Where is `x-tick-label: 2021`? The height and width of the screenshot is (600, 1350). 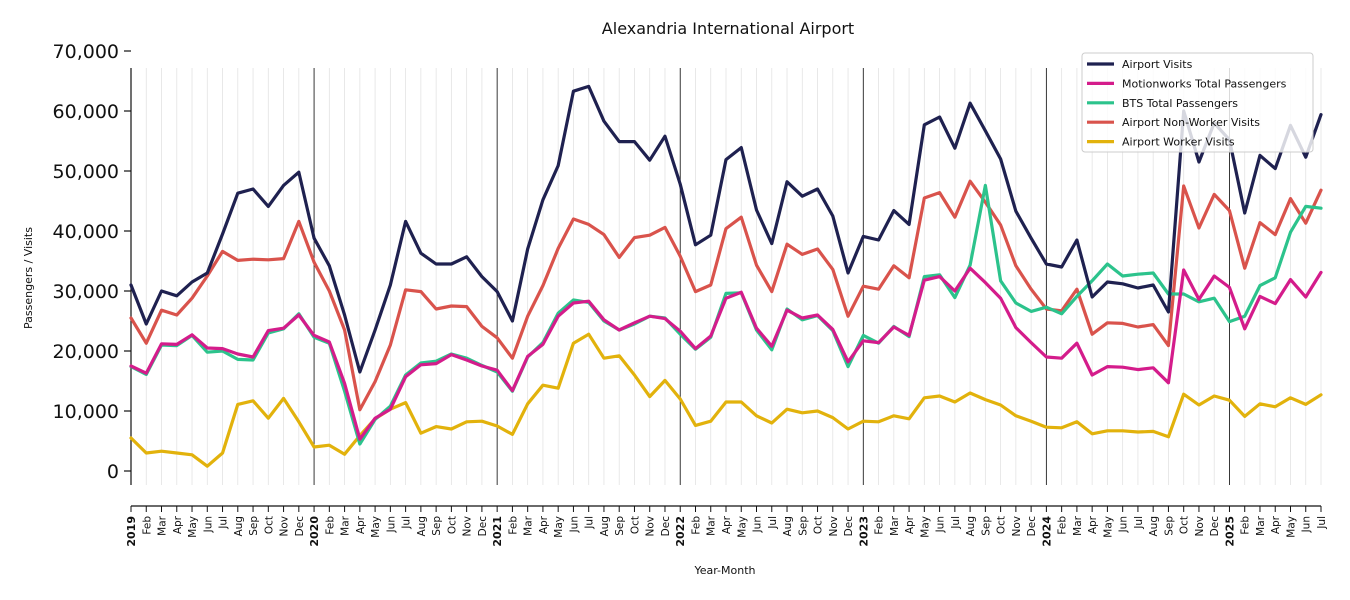 x-tick-label: 2021 is located at coordinates (497, 531).